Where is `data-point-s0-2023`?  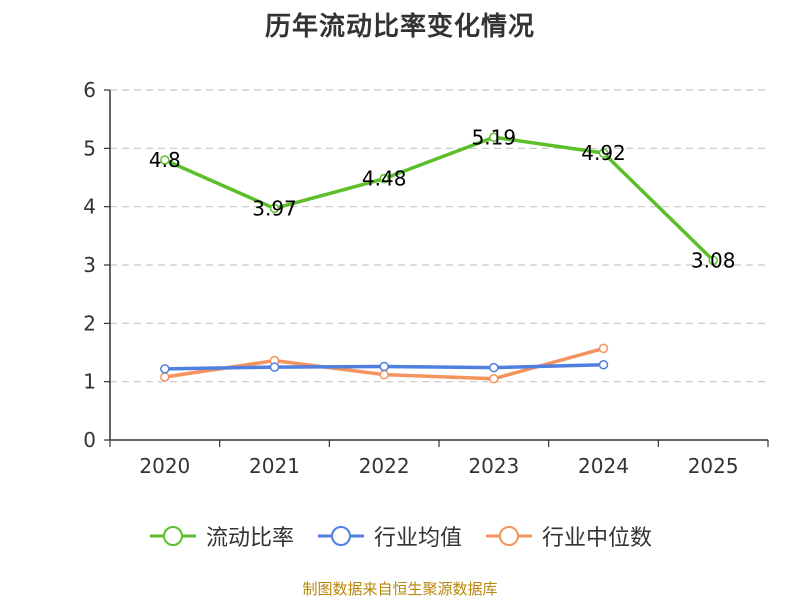 data-point-s0-2023 is located at coordinates (494, 137).